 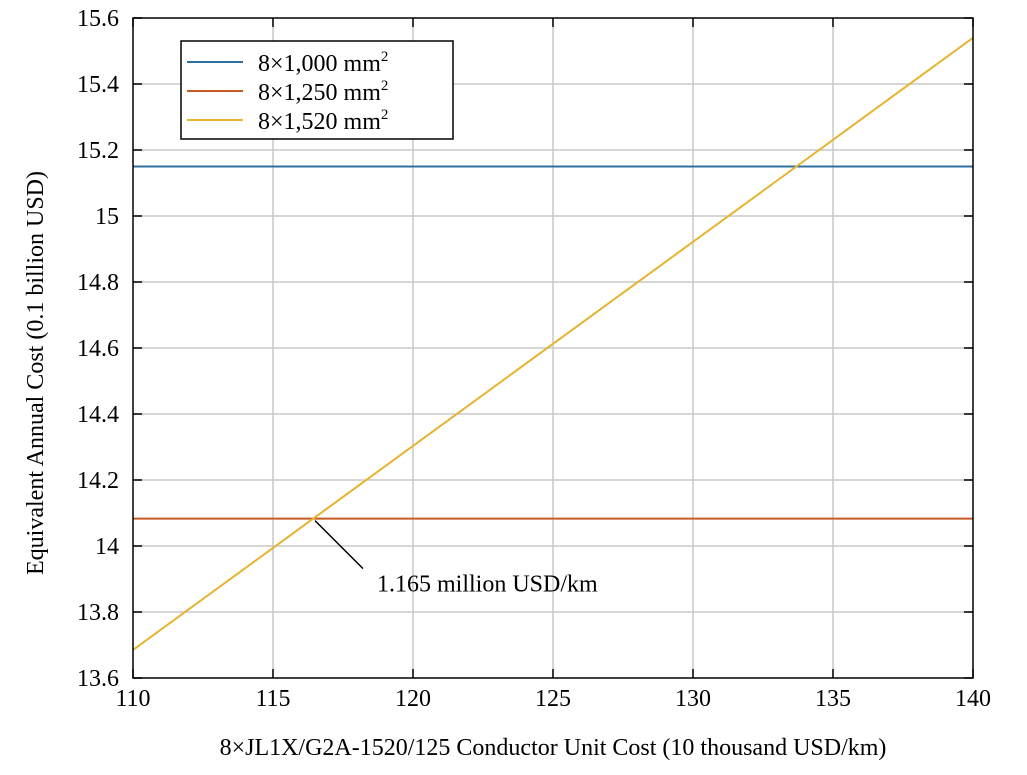 I want to click on legend-label: 8×1,250 mm2, so click(x=323, y=92).